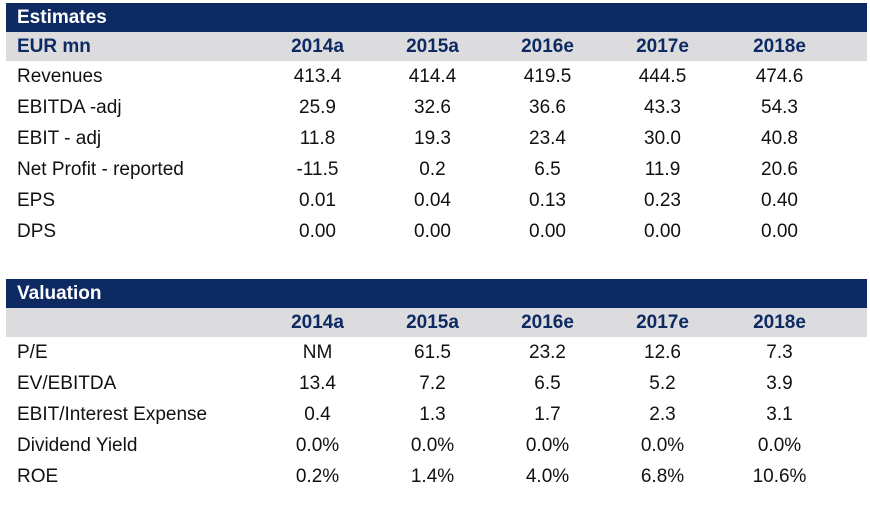  What do you see at coordinates (779, 76) in the screenshot?
I see `cell-value: 474.6` at bounding box center [779, 76].